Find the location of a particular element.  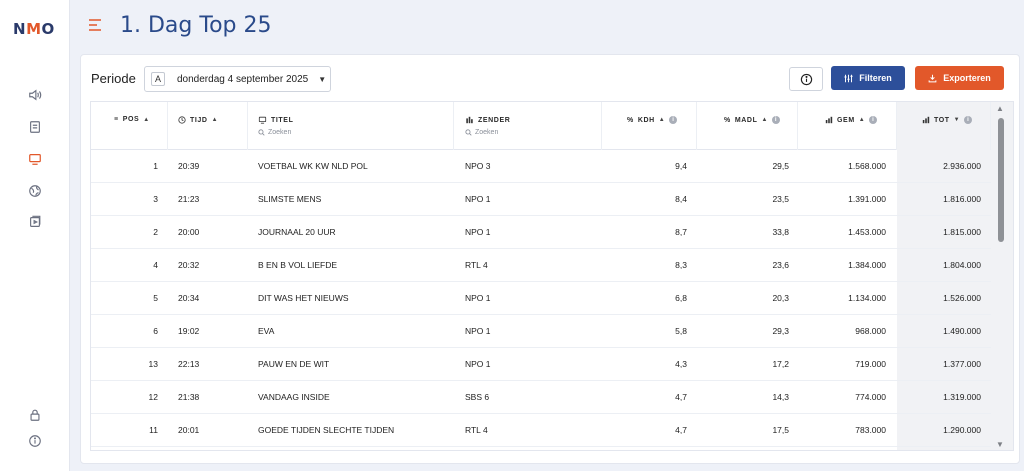

cell-madl: 29,5 is located at coordinates (780, 166).